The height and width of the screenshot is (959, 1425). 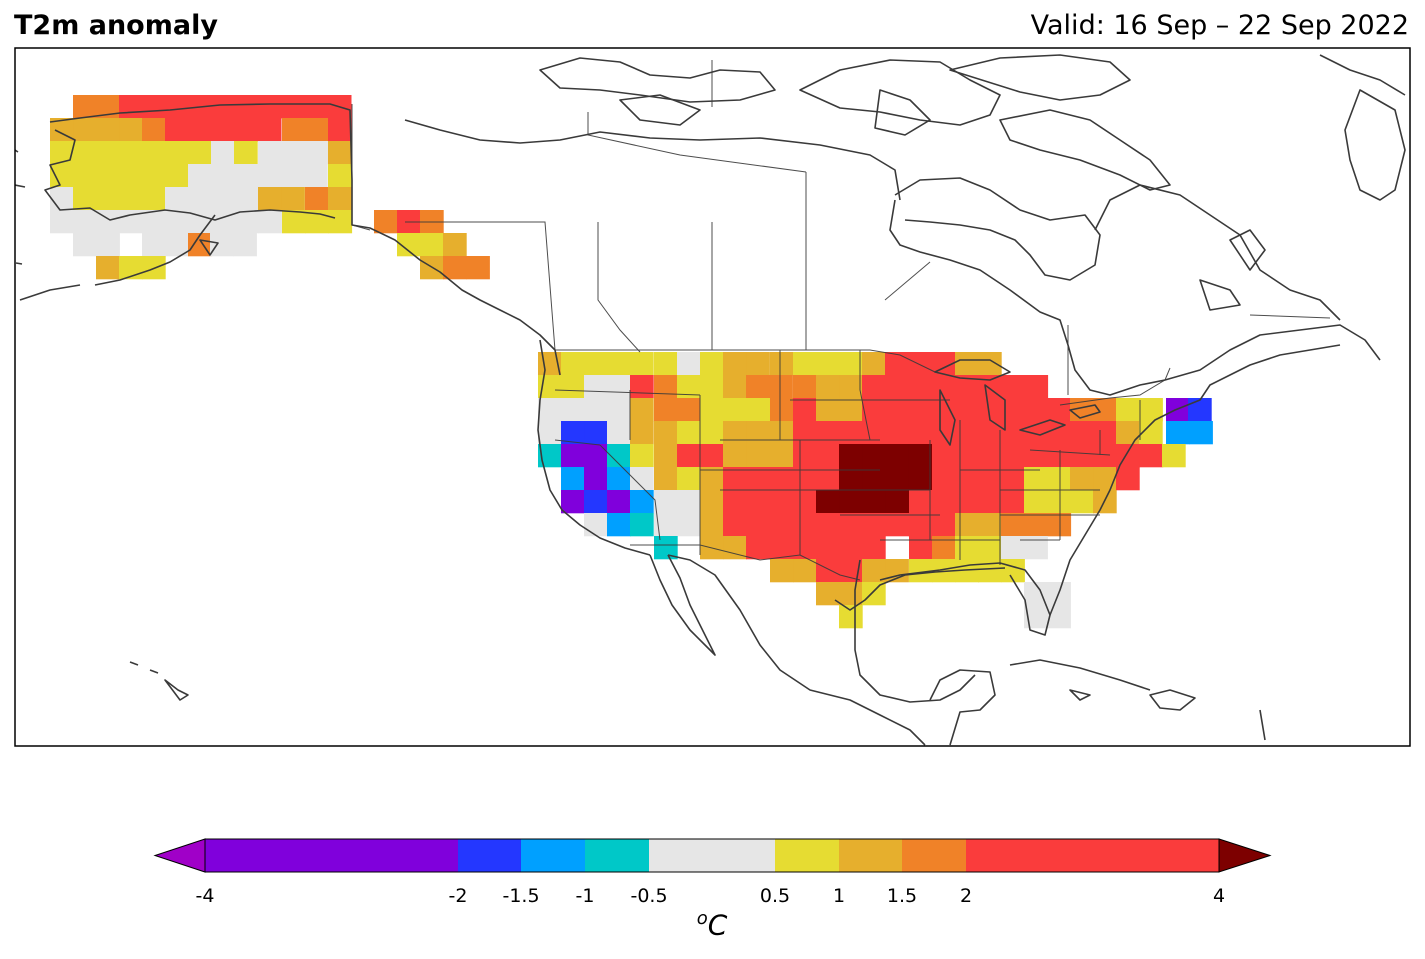 What do you see at coordinates (458, 896) in the screenshot?
I see `colorbar-tick-label: -2` at bounding box center [458, 896].